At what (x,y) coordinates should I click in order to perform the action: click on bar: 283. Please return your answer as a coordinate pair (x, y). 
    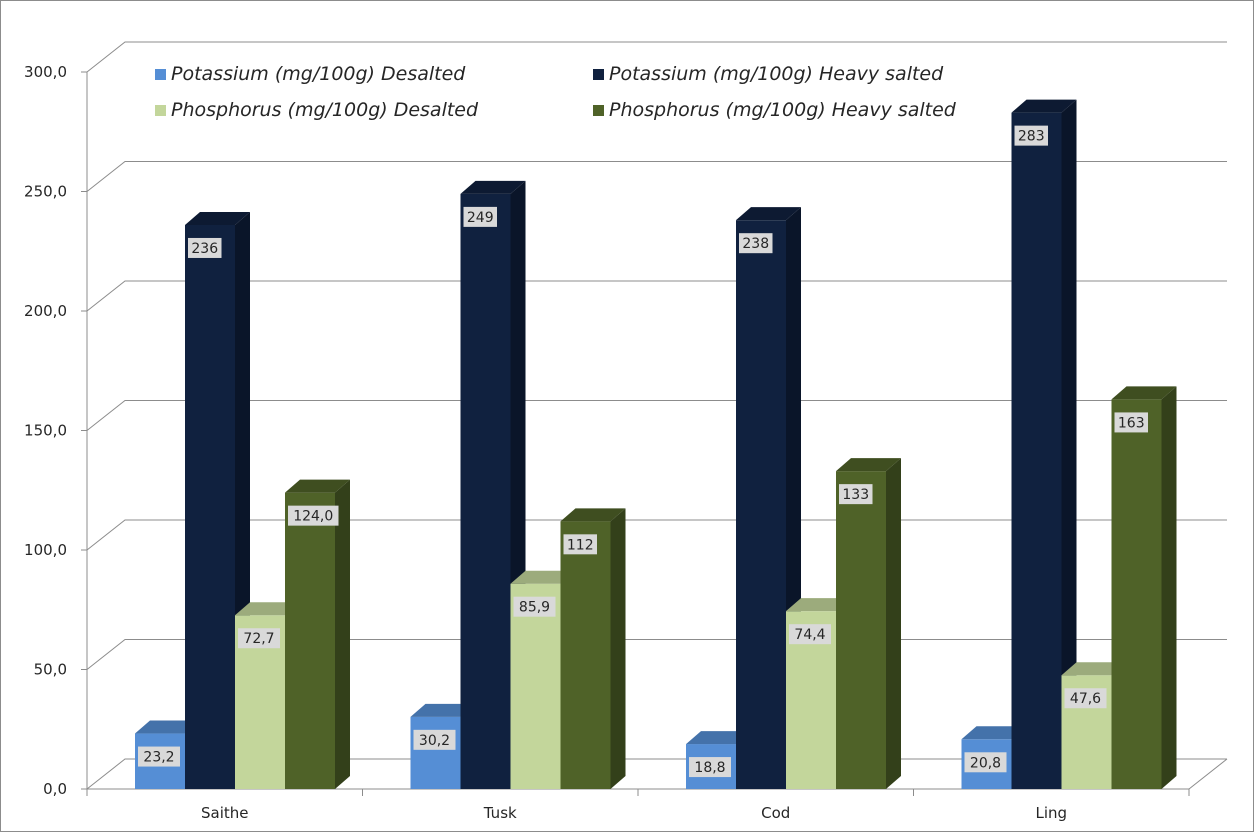
    Looking at the image, I should click on (1044, 444).